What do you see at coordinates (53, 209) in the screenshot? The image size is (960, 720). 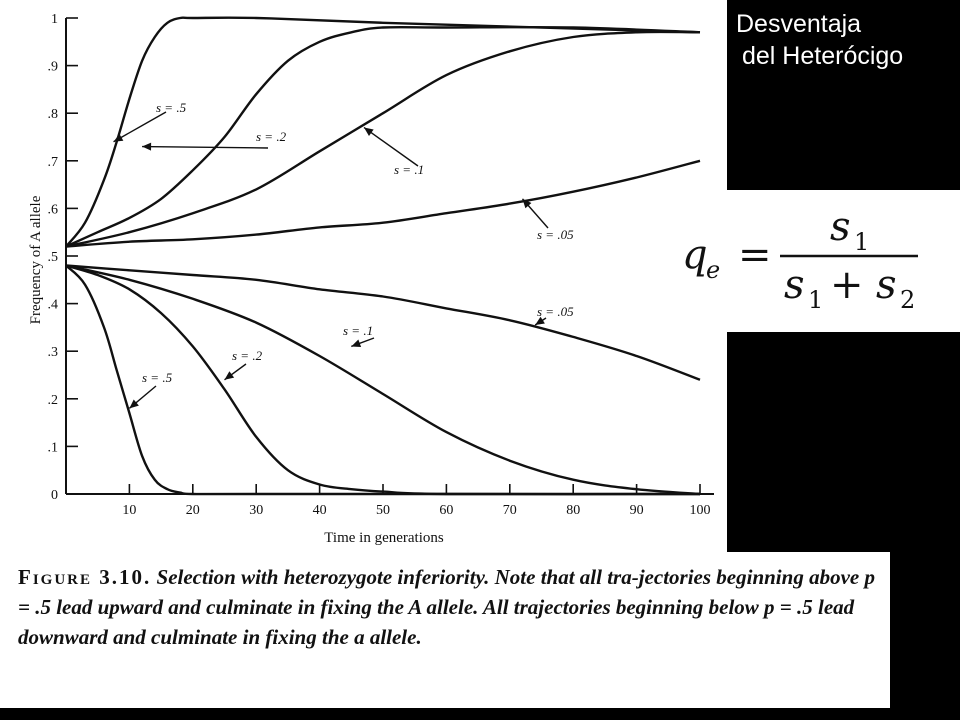 I see `y-tick-label: .6` at bounding box center [53, 209].